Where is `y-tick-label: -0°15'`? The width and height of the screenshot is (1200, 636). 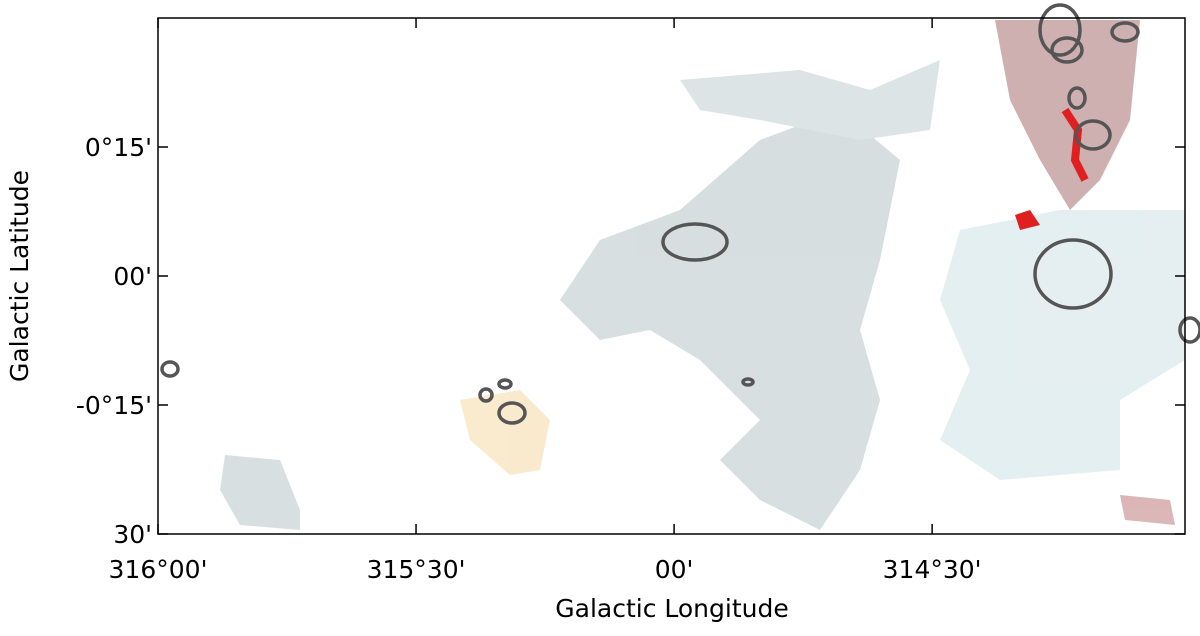 y-tick-label: -0°15' is located at coordinates (114, 405).